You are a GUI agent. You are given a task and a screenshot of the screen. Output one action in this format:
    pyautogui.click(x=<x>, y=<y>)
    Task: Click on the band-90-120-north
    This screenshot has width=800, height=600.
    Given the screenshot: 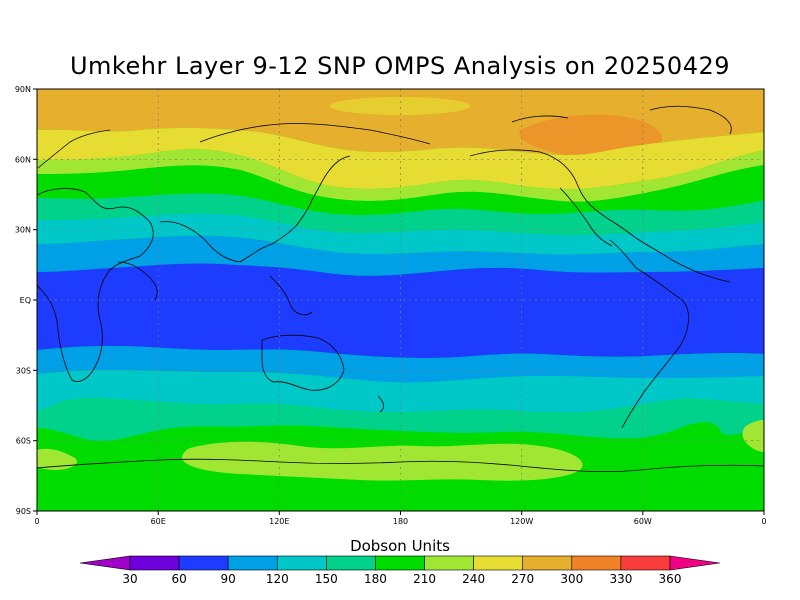 What is the action you would take?
    pyautogui.click(x=400, y=255)
    